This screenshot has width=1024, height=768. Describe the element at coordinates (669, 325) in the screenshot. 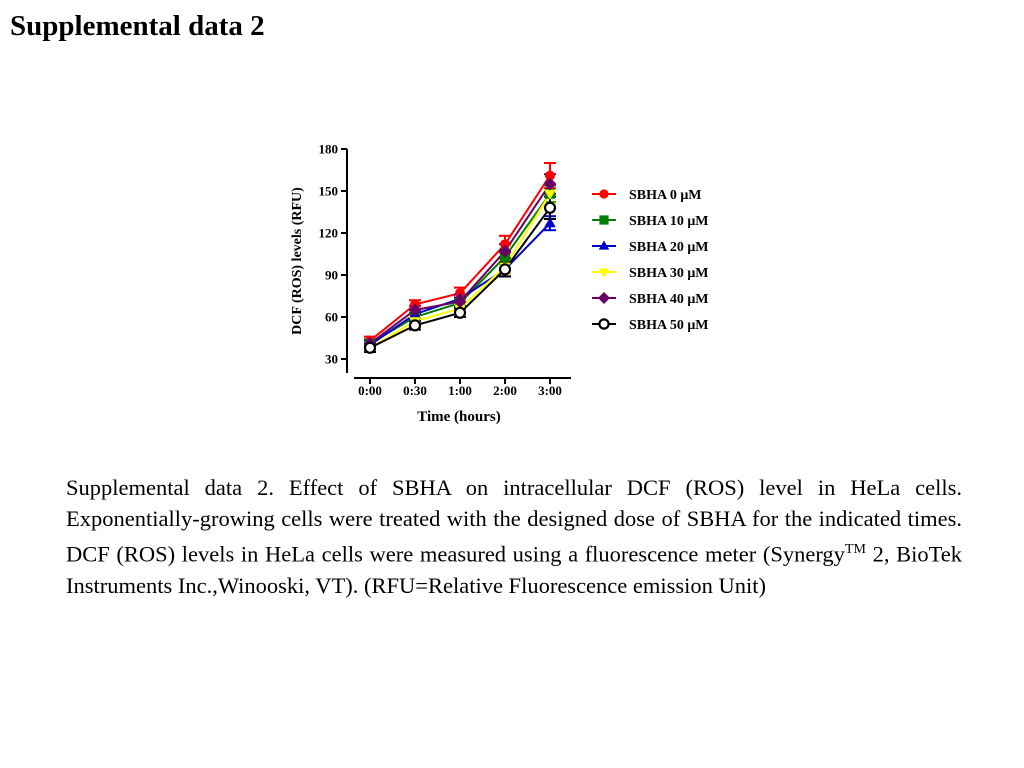

I see `legend-label: SBHA 50 μM` at that location.